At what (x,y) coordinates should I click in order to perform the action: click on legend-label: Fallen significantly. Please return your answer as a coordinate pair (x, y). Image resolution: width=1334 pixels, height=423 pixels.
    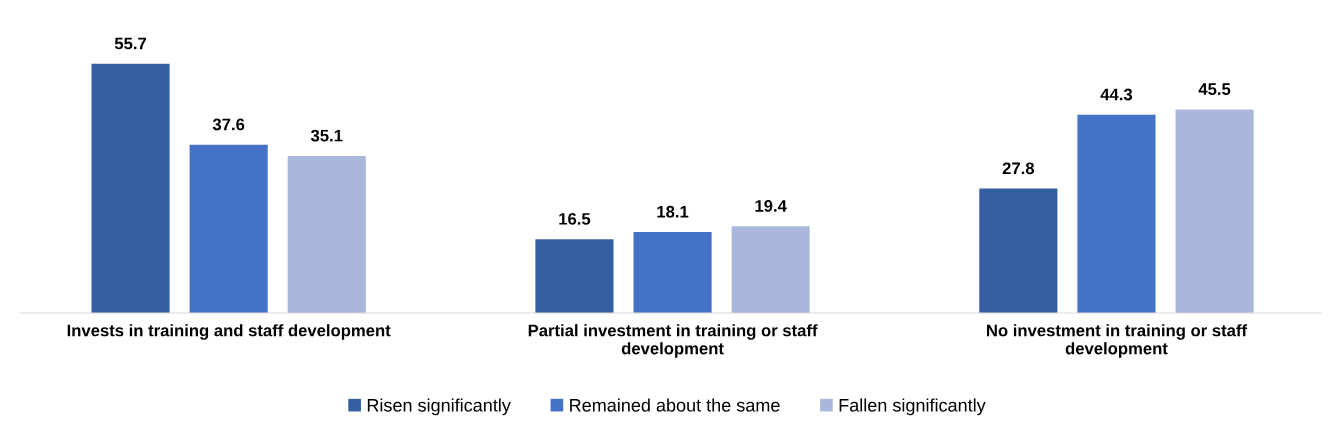
    Looking at the image, I should click on (912, 407).